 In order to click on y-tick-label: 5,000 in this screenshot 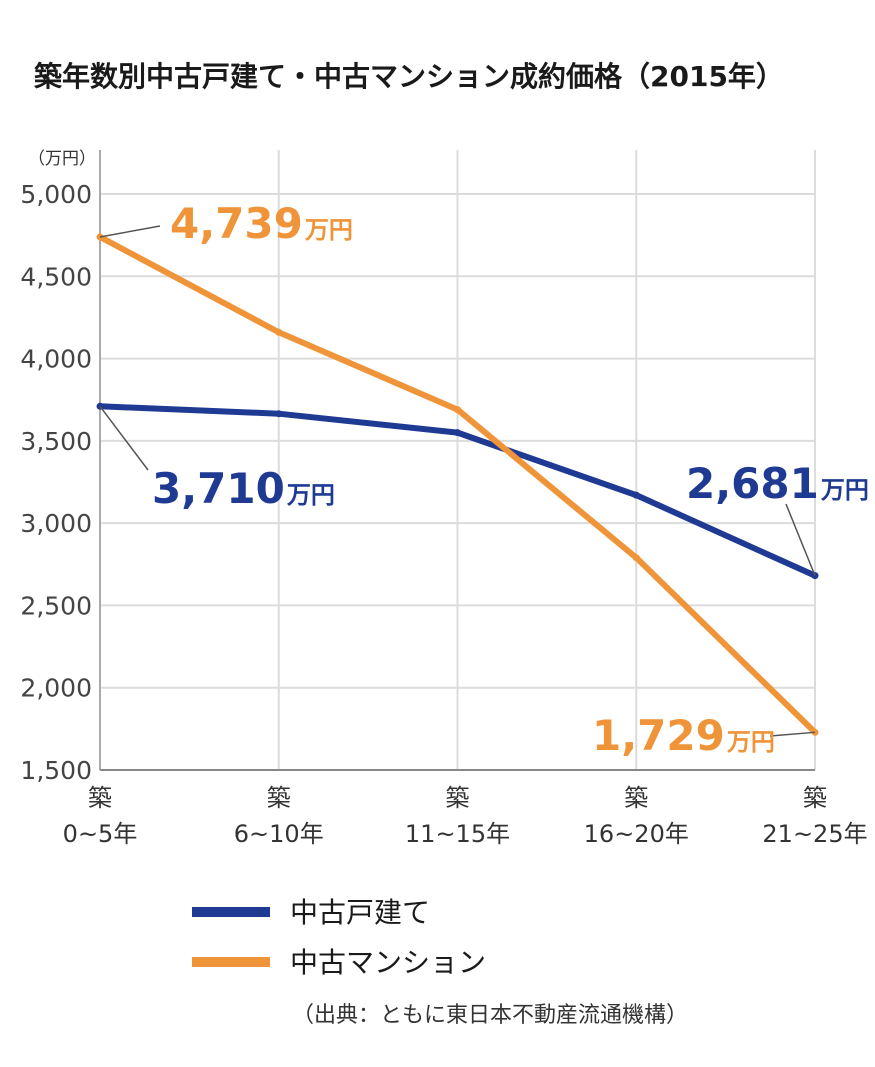, I will do `click(56, 194)`.